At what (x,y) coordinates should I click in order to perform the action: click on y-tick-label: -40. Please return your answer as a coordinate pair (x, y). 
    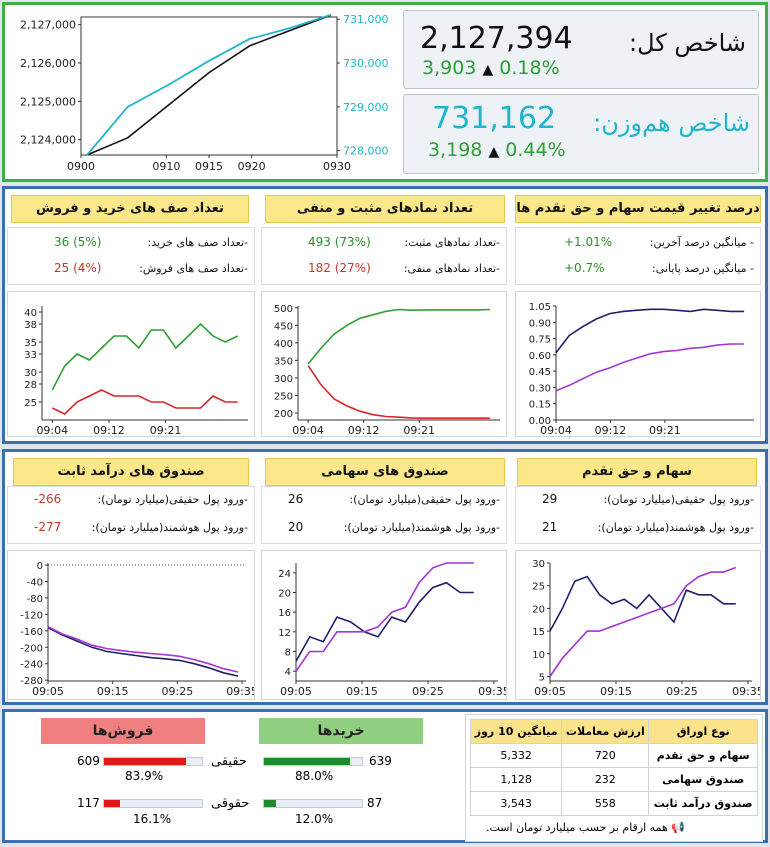
    Looking at the image, I should click on (35, 583).